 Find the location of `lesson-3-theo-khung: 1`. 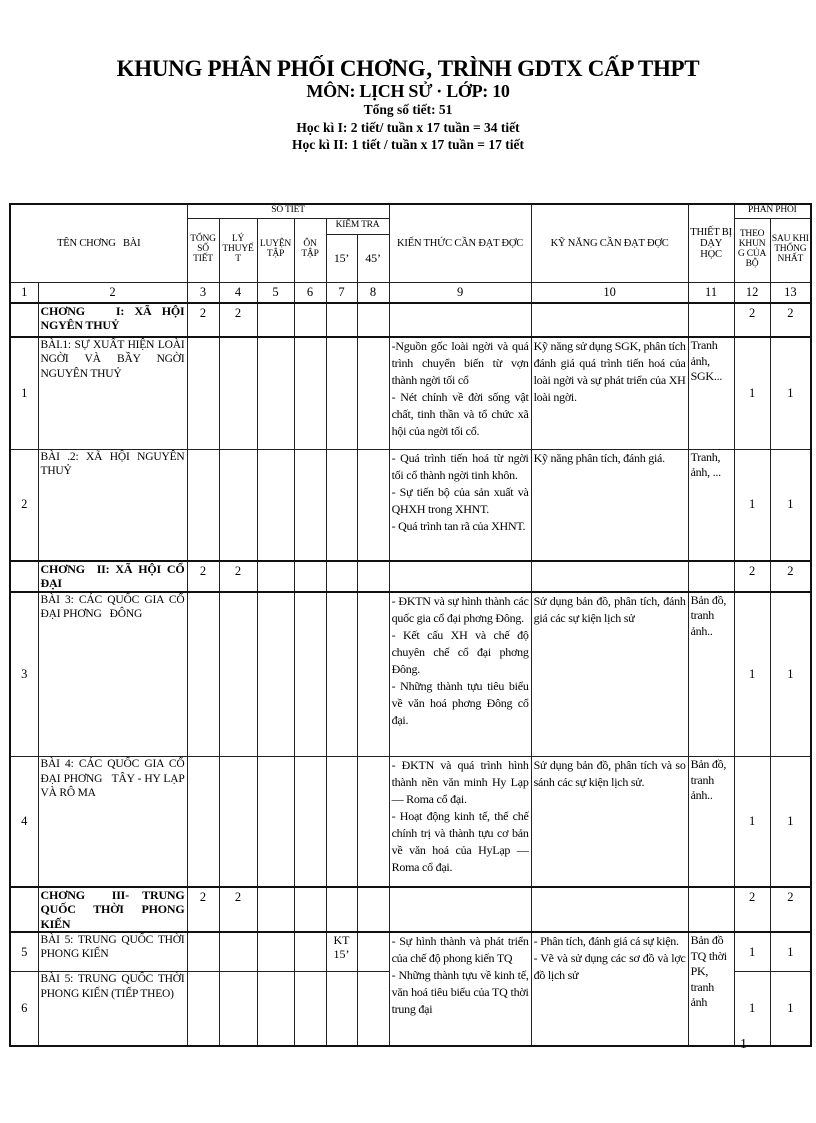

lesson-3-theo-khung: 1 is located at coordinates (752, 674).